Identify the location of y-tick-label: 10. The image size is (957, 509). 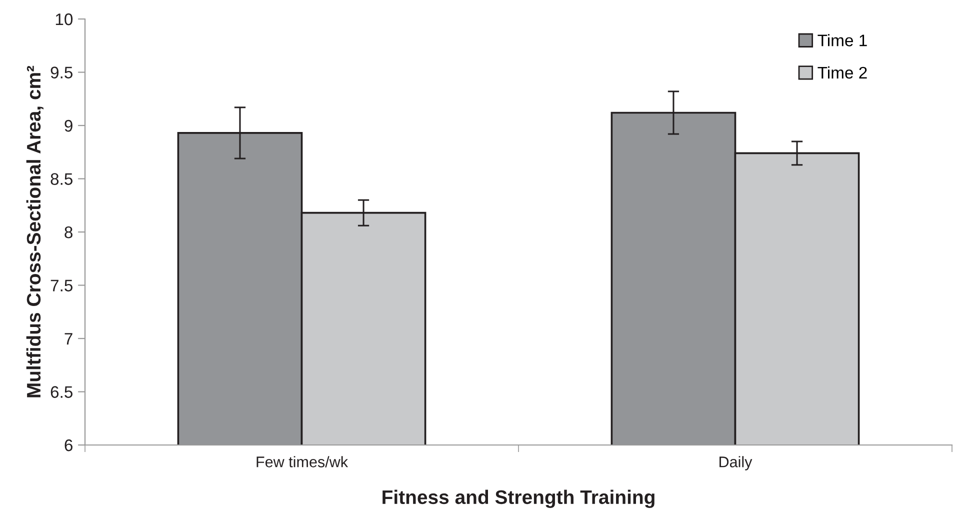
(64, 19).